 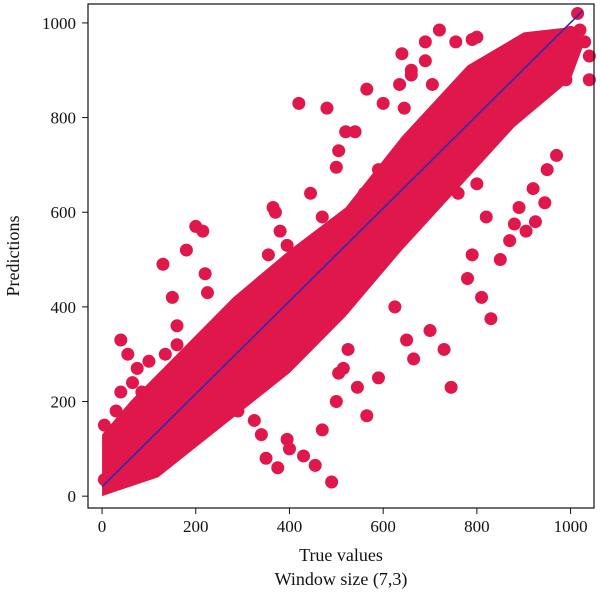 What do you see at coordinates (59, 23) in the screenshot?
I see `y-tick-label: 1000` at bounding box center [59, 23].